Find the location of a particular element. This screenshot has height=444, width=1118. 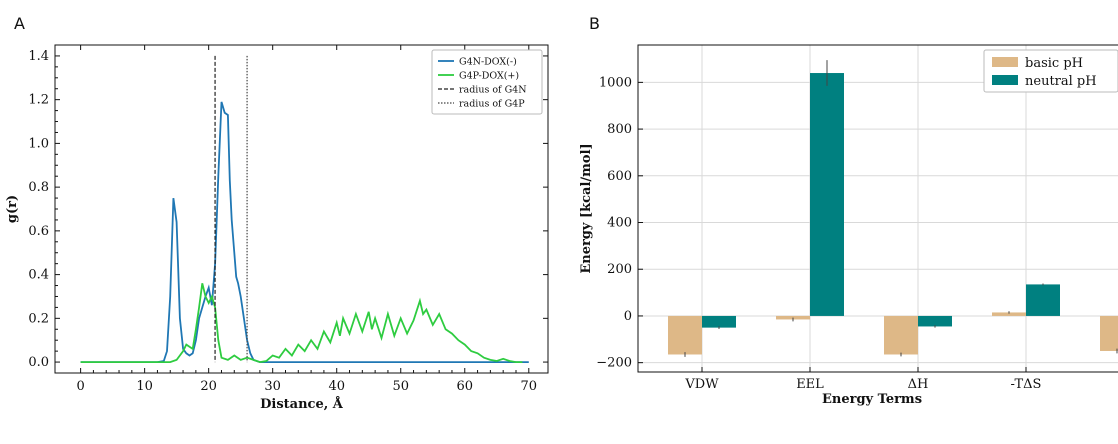

y-tick-label-a: 0.6 is located at coordinates (38, 231).